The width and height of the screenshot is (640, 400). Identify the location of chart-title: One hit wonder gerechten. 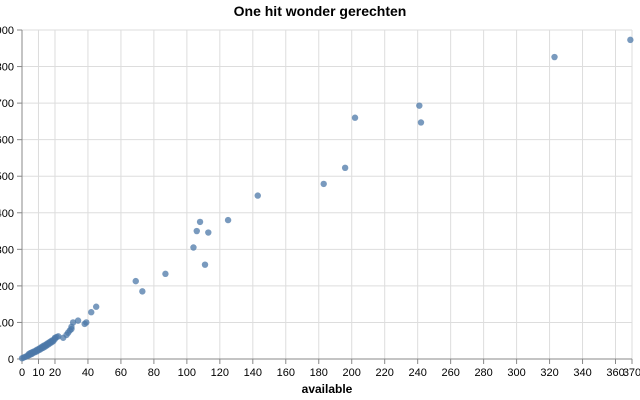
(320, 11).